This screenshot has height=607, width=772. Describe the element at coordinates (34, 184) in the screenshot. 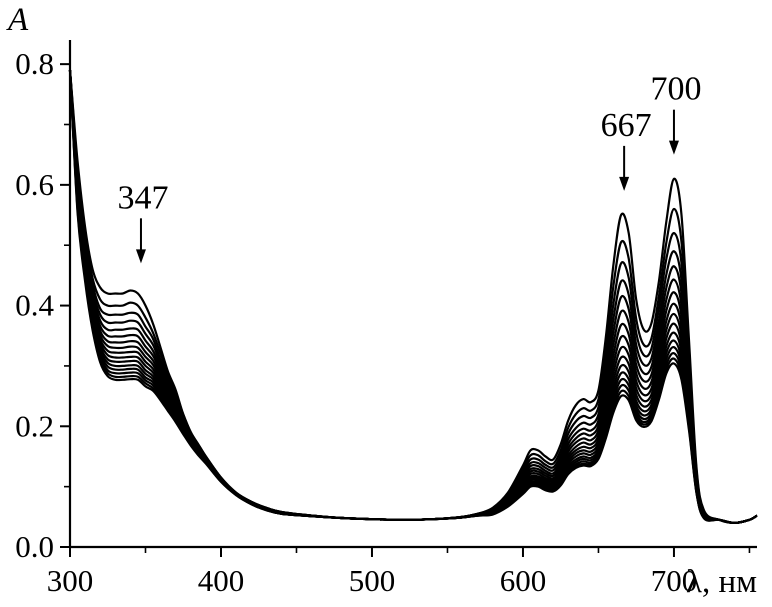

I see `y-tick-label: 0.6` at that location.